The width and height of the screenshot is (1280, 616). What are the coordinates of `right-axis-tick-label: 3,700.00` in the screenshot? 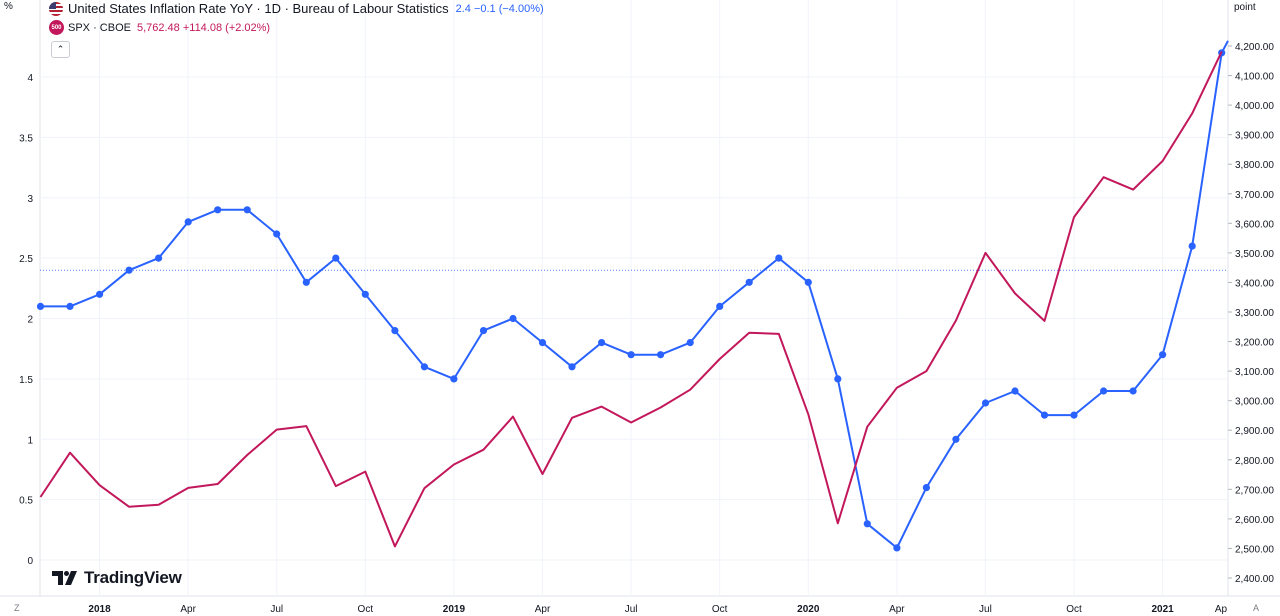 It's located at (1254, 195).